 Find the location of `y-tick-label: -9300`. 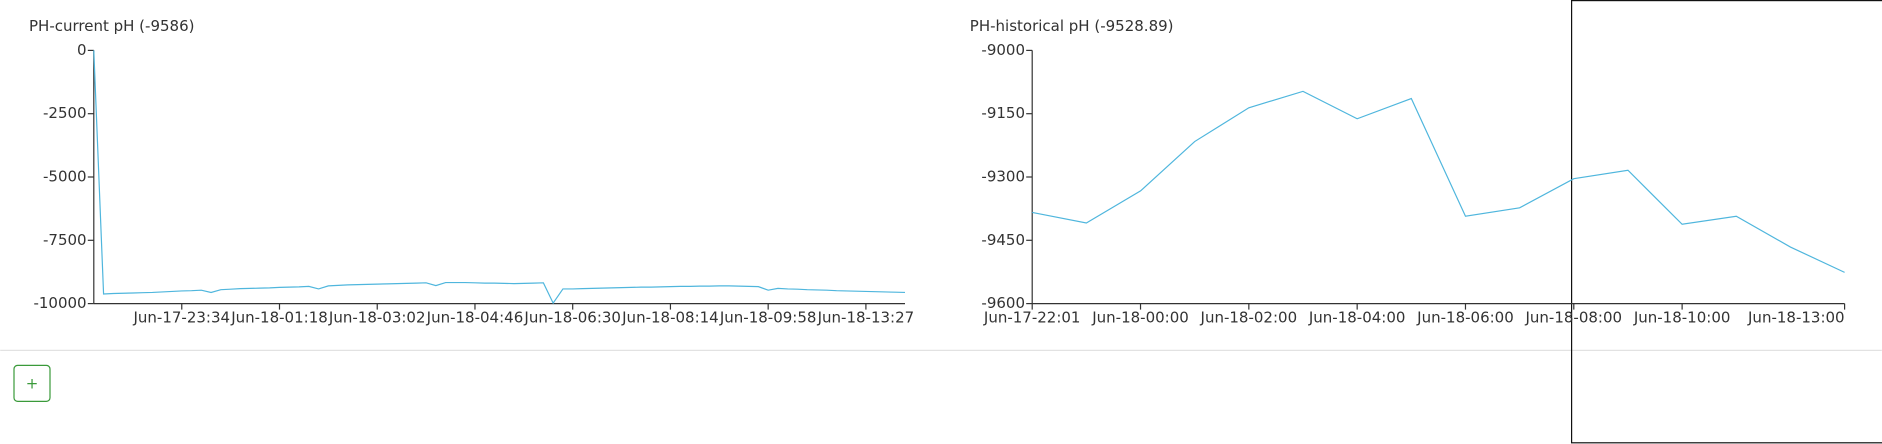

y-tick-label: -9300 is located at coordinates (1003, 177).